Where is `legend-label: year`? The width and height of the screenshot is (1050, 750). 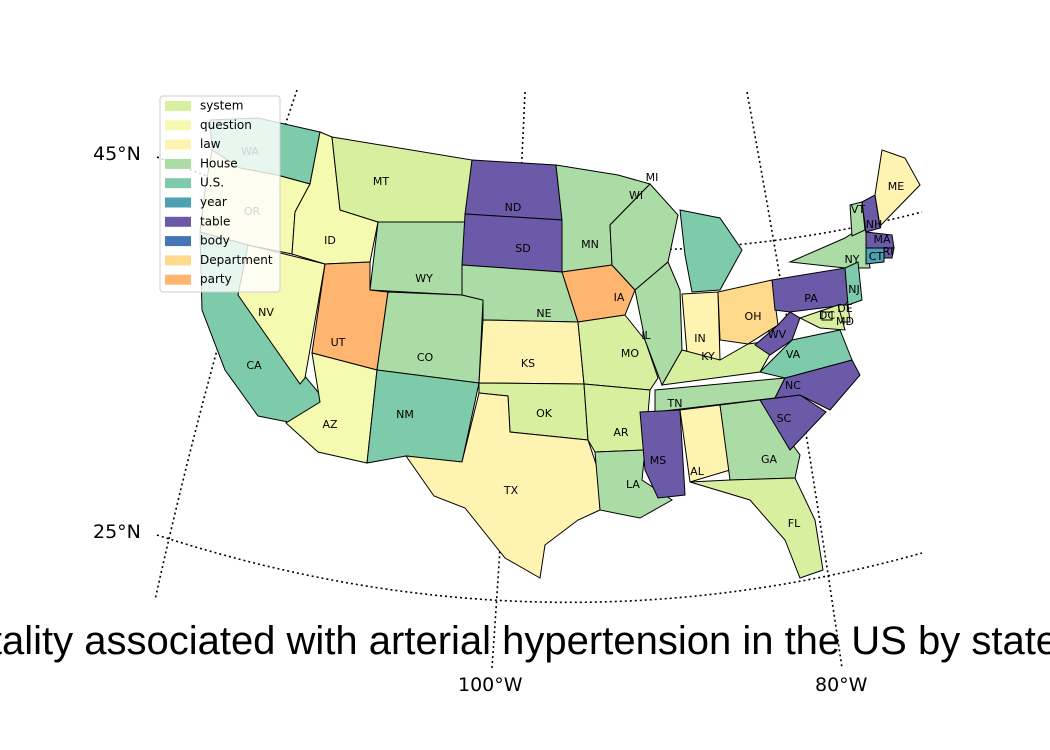 legend-label: year is located at coordinates (213, 202).